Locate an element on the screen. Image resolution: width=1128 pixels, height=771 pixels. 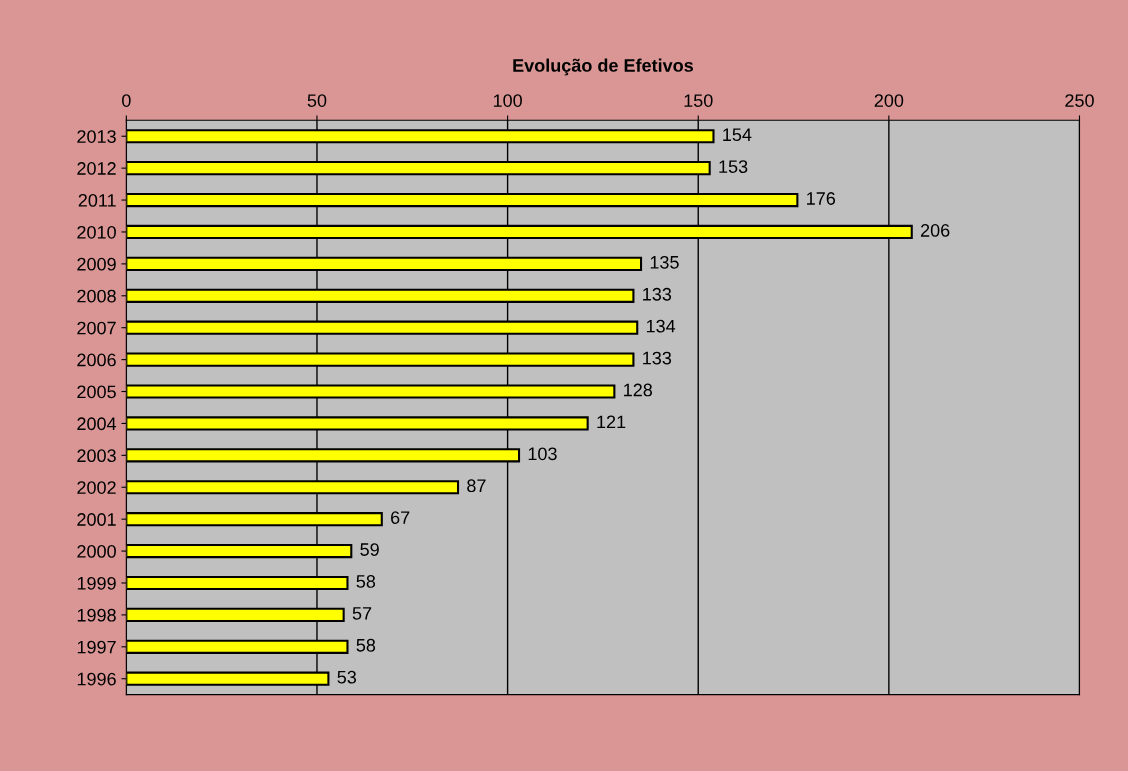
data-label: 87 is located at coordinates (476, 486).